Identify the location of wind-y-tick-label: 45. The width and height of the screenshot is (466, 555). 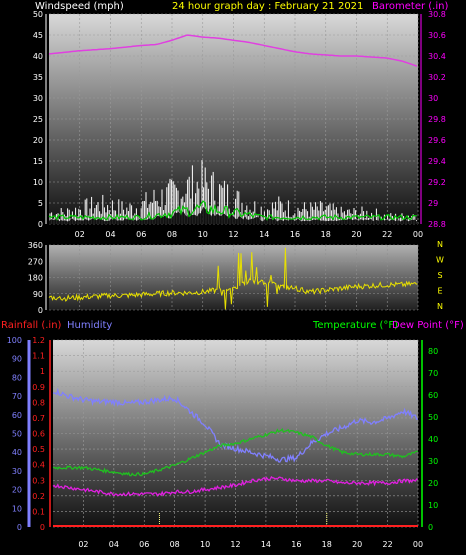
(38, 35).